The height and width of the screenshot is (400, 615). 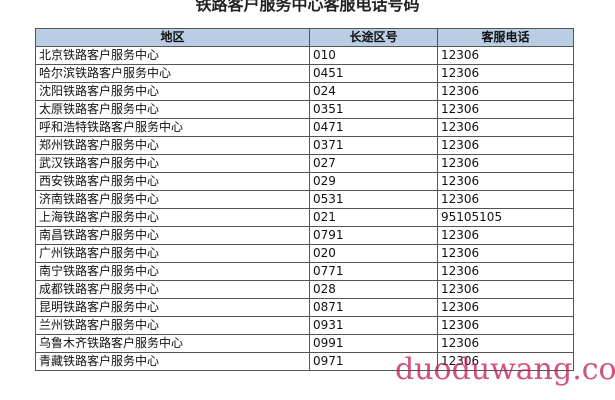 I want to click on table-row: 广州铁路客户服务中心 020 12306, so click(x=304, y=253).